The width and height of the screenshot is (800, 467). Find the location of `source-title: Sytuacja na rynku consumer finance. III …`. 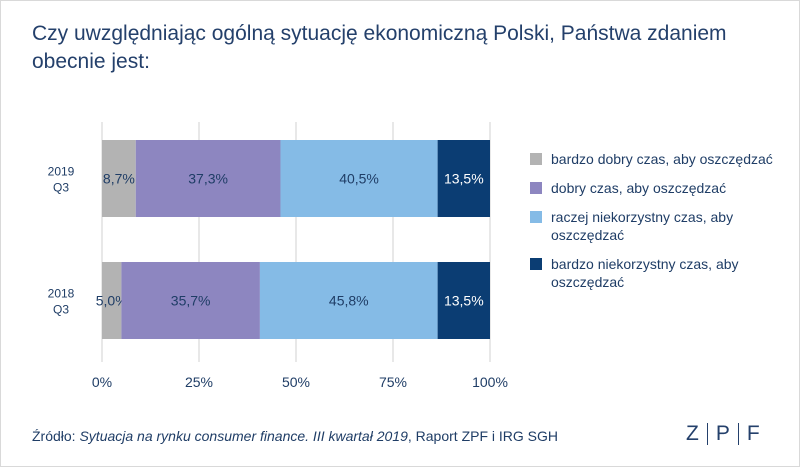

source-title: Sytuacja na rynku consumer finance. III … is located at coordinates (243, 436).